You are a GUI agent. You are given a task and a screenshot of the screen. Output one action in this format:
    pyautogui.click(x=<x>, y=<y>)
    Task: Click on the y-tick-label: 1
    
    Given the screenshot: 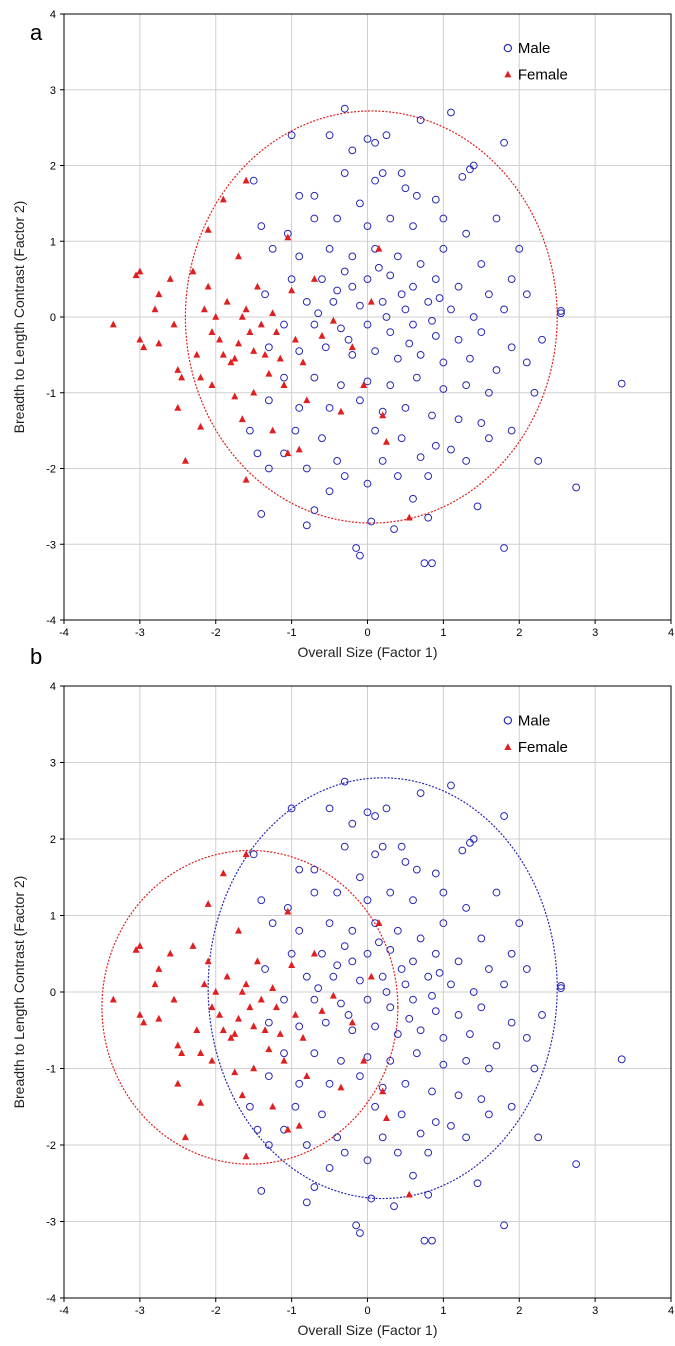 What is the action you would take?
    pyautogui.click(x=53, y=917)
    